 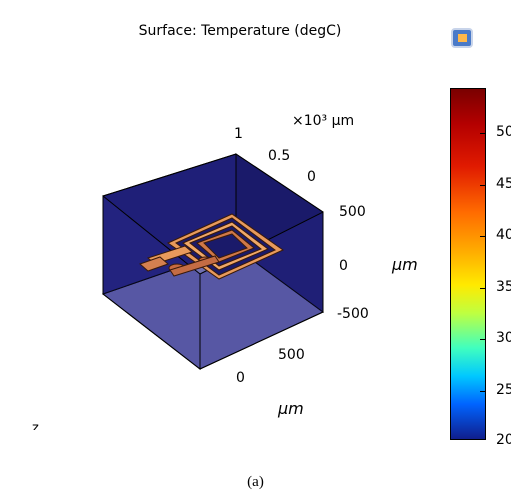 What do you see at coordinates (212, 246) in the screenshot?
I see `coil-structure` at bounding box center [212, 246].